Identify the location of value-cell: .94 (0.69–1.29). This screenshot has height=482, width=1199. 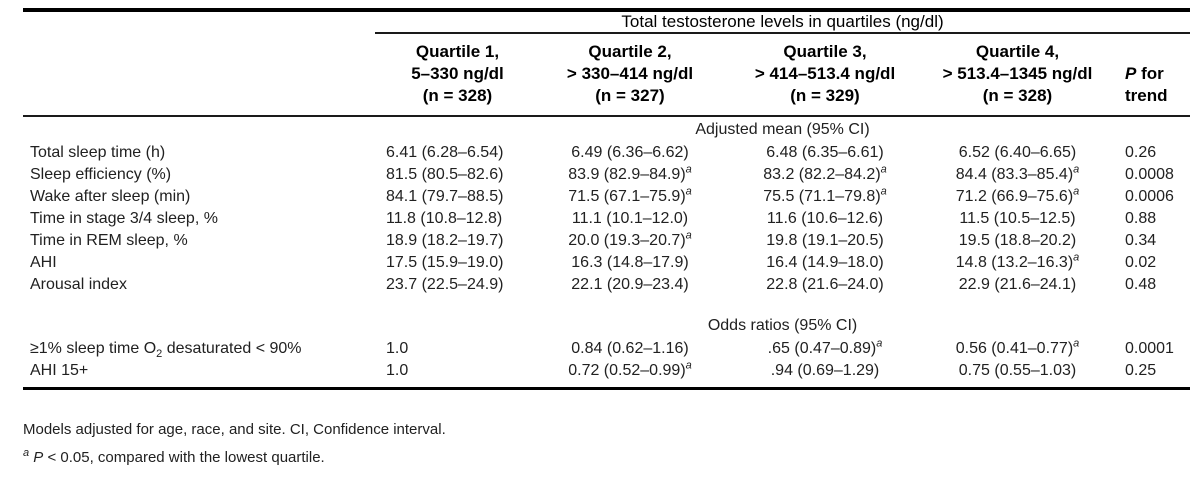
(825, 375).